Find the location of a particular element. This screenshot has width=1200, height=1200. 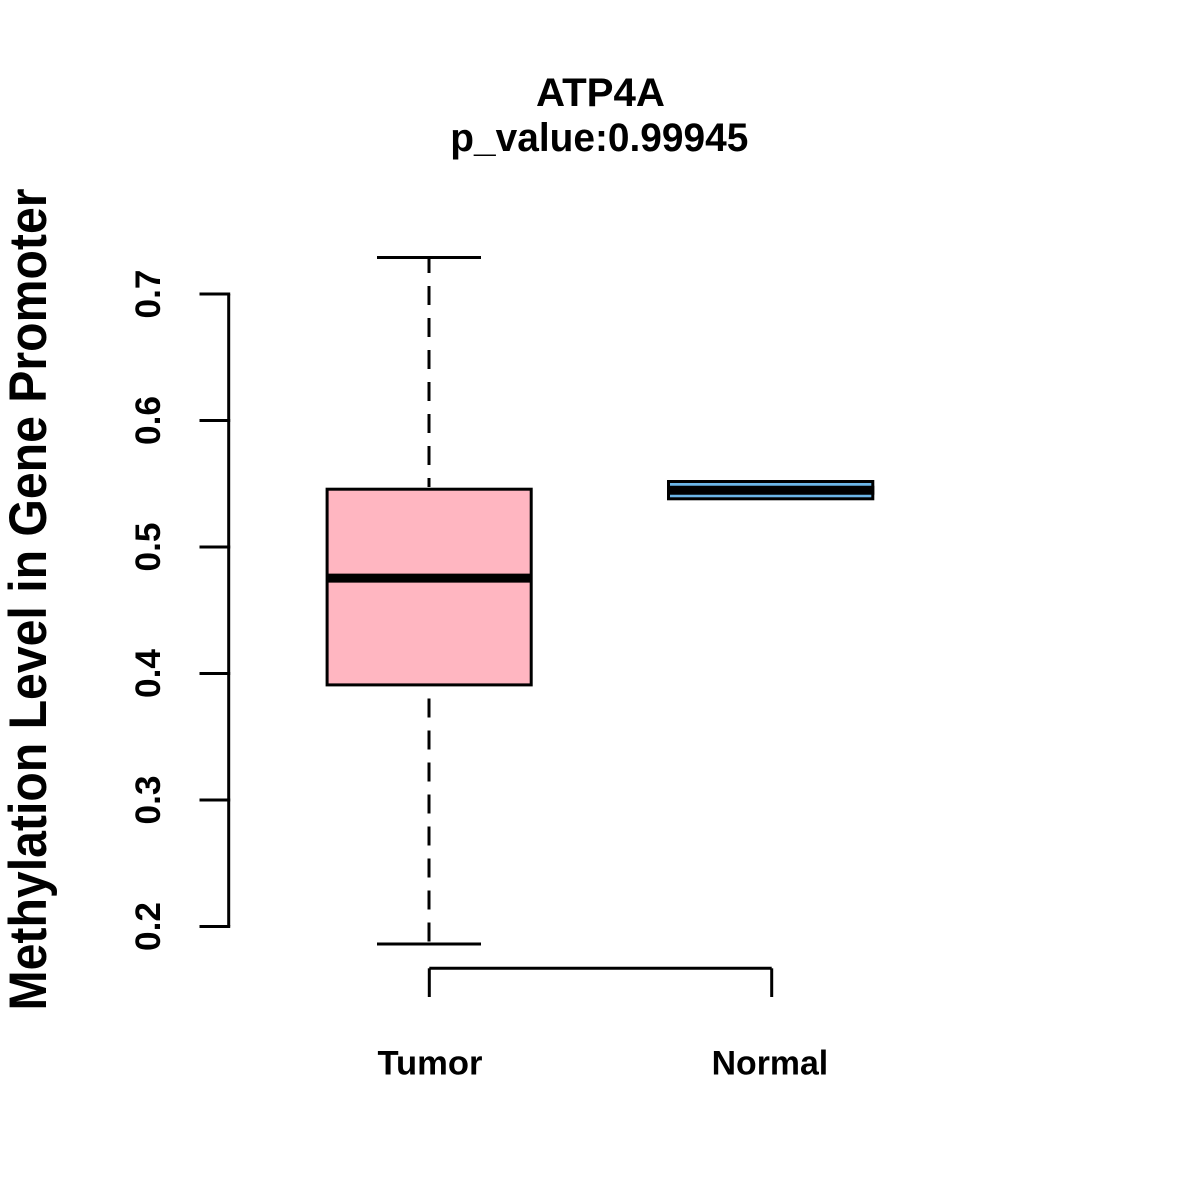

svg-text: p_value:0.99945 is located at coordinates (599, 138).